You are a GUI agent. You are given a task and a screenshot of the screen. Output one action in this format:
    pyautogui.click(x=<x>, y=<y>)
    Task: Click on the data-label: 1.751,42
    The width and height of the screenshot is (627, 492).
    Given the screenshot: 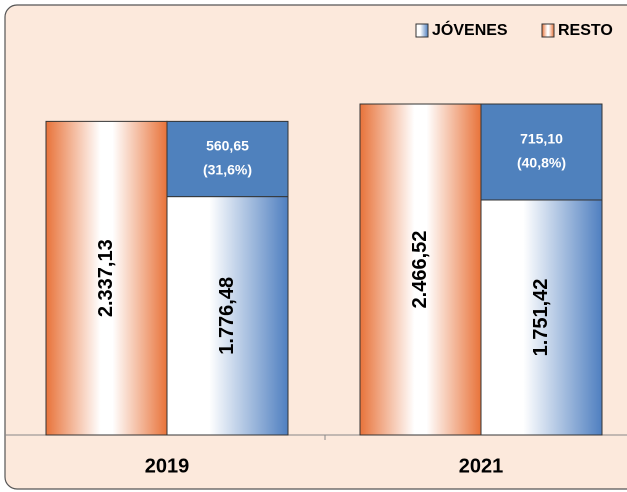 What is the action you would take?
    pyautogui.click(x=541, y=318)
    